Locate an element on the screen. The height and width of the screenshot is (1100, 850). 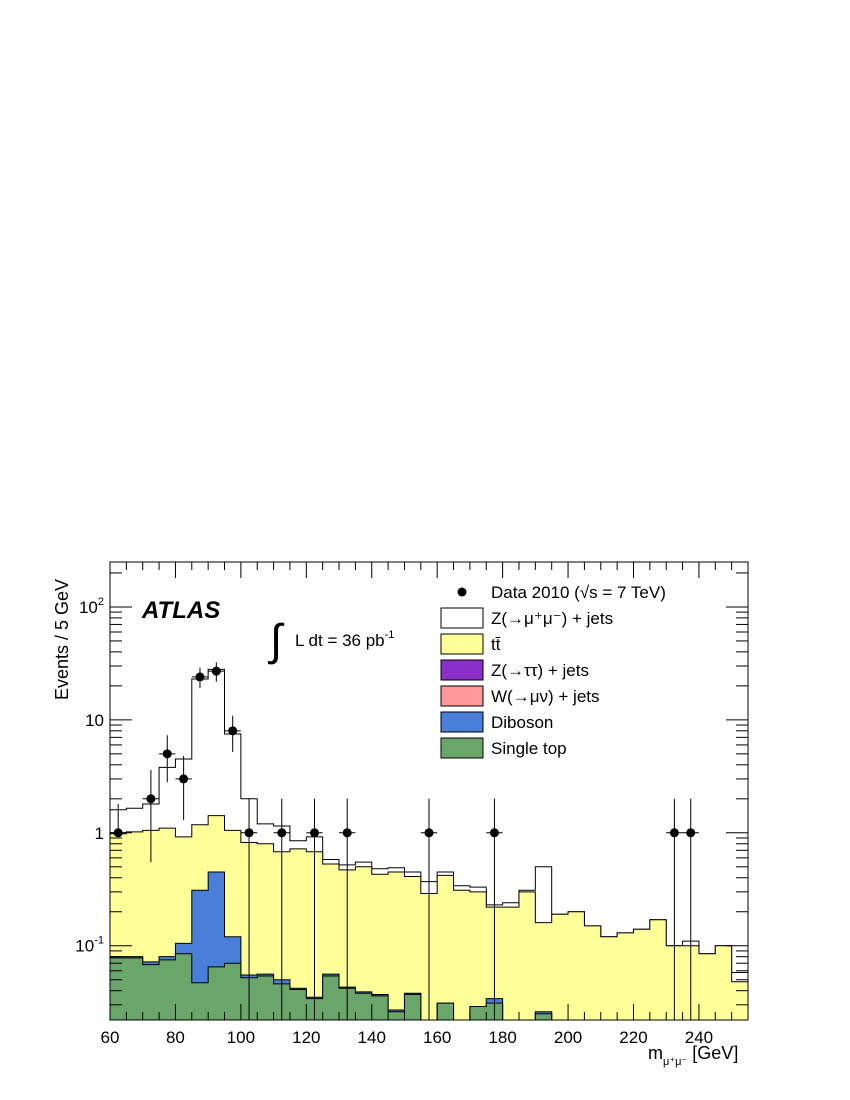
y-tick-label: 10⁻¹ is located at coordinates (89, 945).